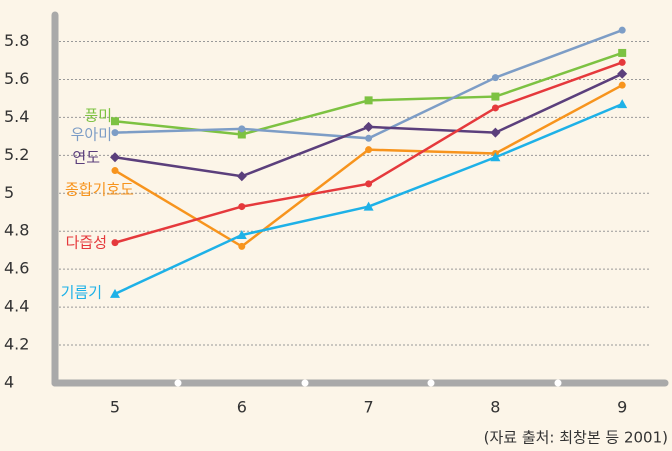 The width and height of the screenshot is (672, 451). Describe the element at coordinates (16, 154) in the screenshot. I see `y-tick-label: 5.2` at that location.